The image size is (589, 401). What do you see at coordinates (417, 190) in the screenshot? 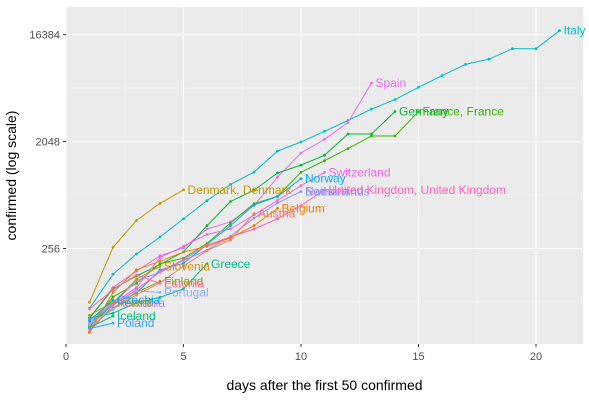
I see `series-label: United Kingdom, United Kingdom` at bounding box center [417, 190].